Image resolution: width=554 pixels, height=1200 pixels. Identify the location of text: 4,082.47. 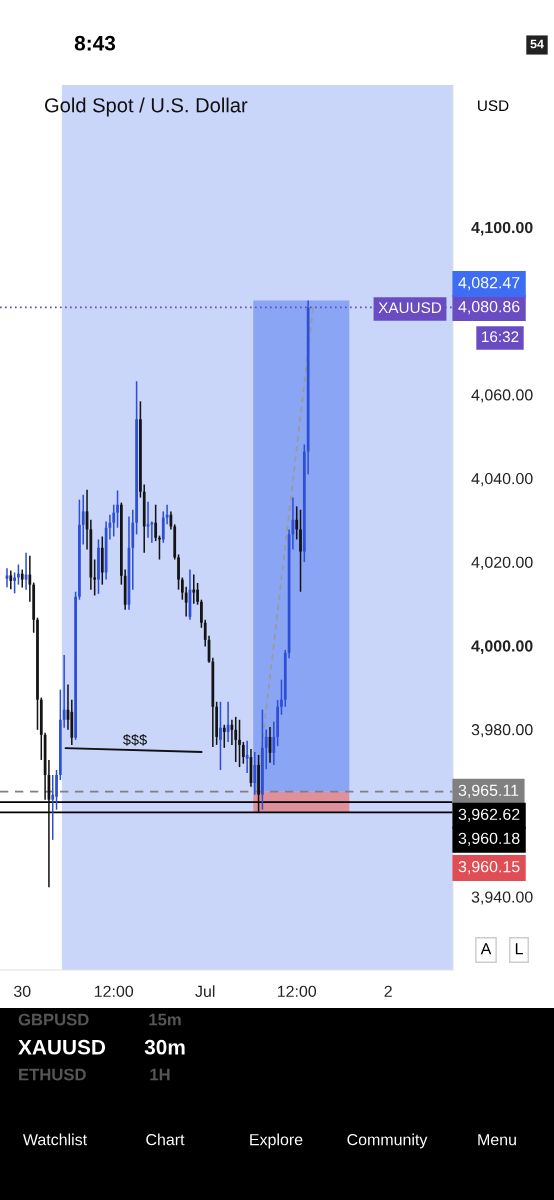
(489, 283).